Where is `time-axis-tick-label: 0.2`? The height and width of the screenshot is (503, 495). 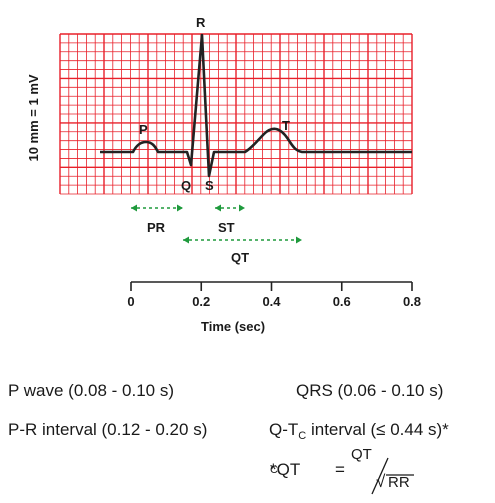
time-axis-tick-label: 0.2 is located at coordinates (201, 301).